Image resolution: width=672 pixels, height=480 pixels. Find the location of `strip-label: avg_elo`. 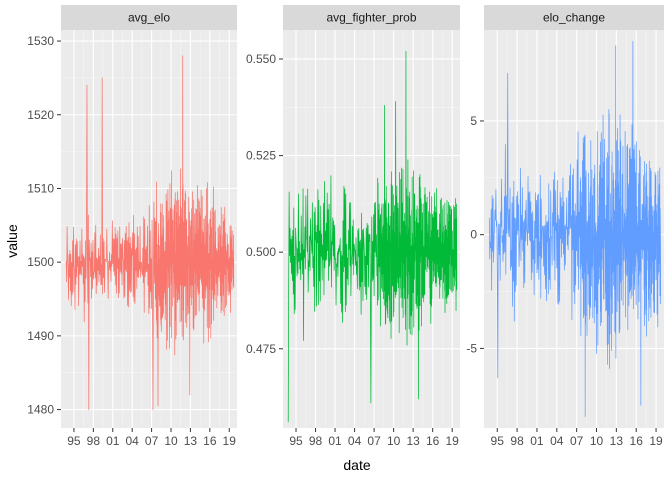

strip-label: avg_elo is located at coordinates (149, 18).